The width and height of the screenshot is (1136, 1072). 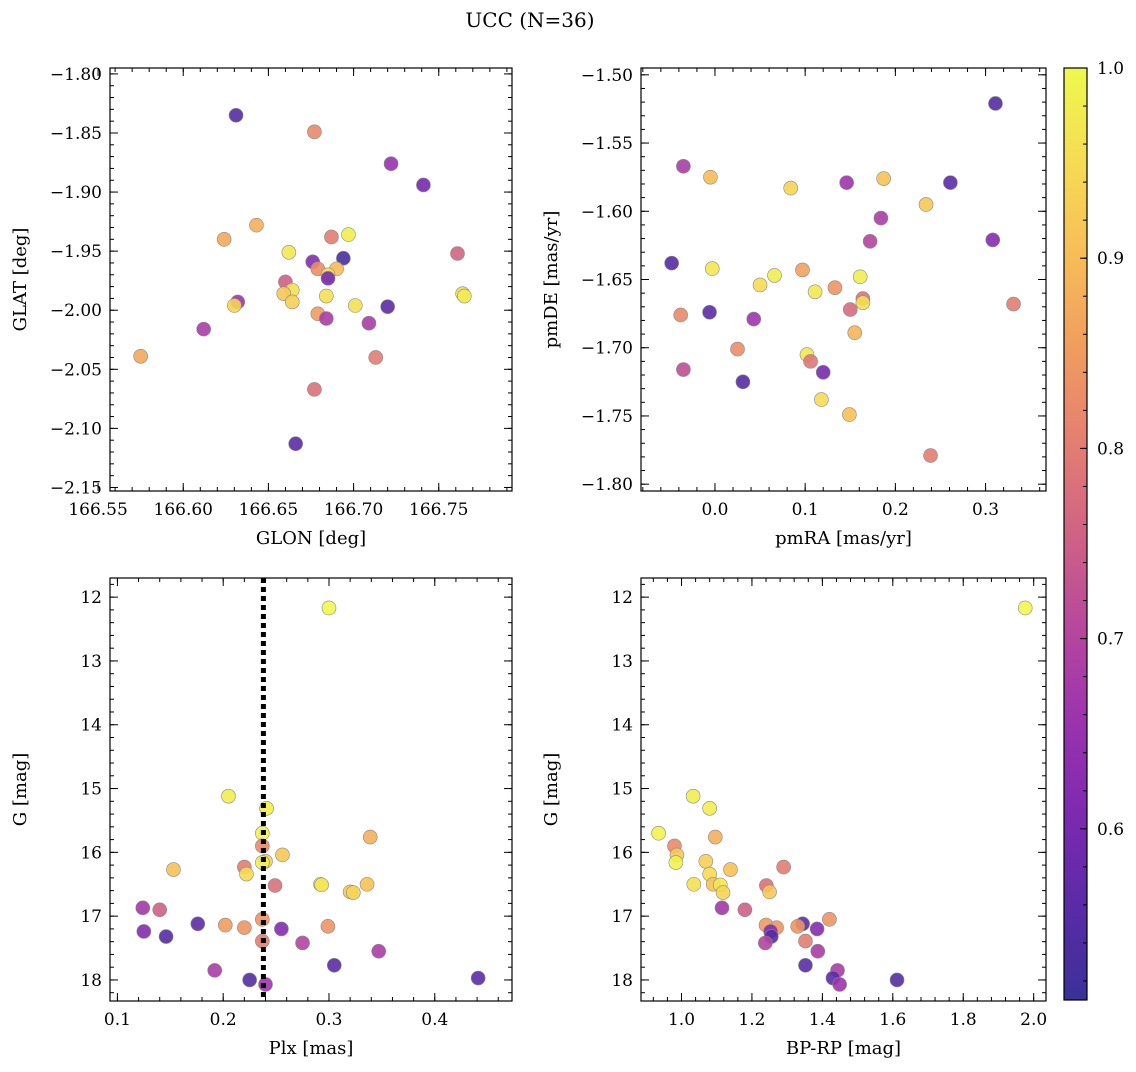 I want to click on y-axis-label: G [mag], so click(x=551, y=789).